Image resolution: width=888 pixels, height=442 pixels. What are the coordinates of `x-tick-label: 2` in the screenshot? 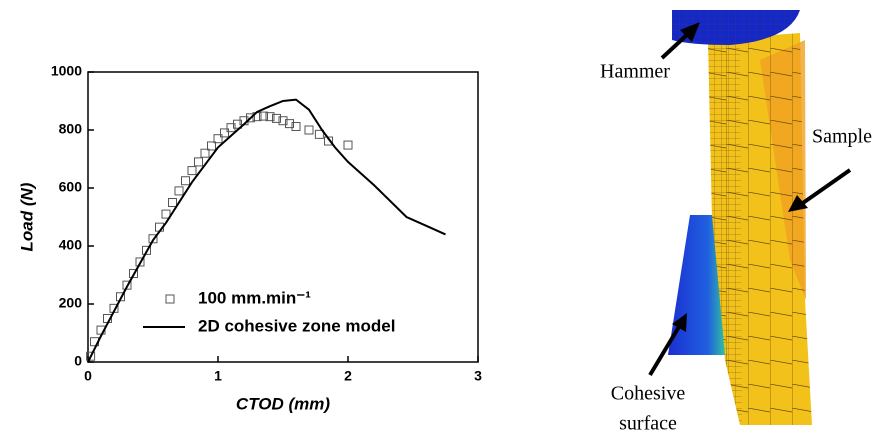 It's located at (348, 376).